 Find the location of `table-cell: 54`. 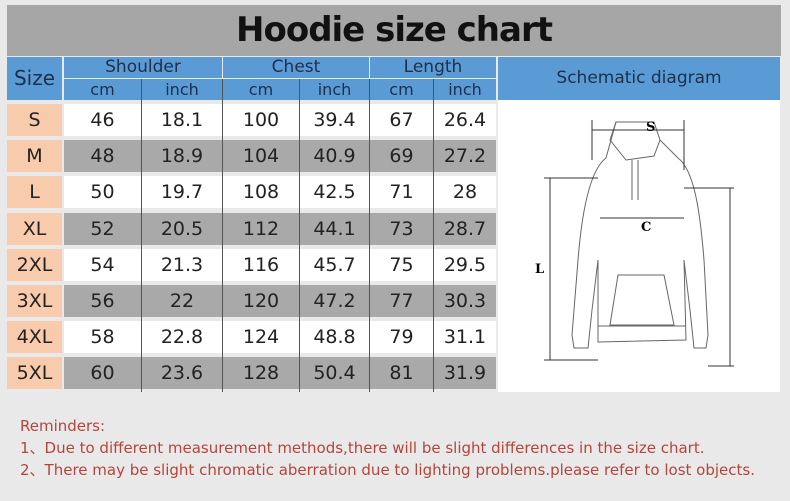

table-cell: 54 is located at coordinates (102, 264).